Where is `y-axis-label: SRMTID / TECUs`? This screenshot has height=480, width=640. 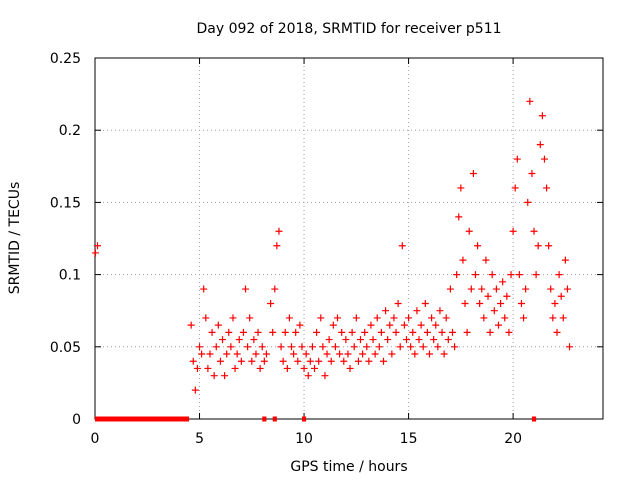 y-axis-label: SRMTID / TECUs is located at coordinates (15, 238).